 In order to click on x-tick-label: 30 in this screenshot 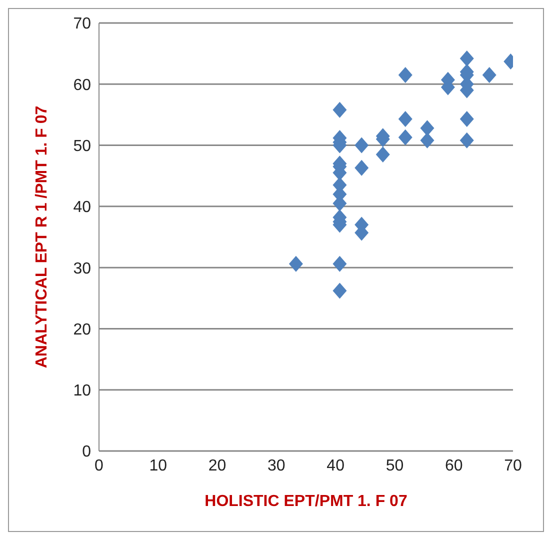, I will do `click(277, 465)`.